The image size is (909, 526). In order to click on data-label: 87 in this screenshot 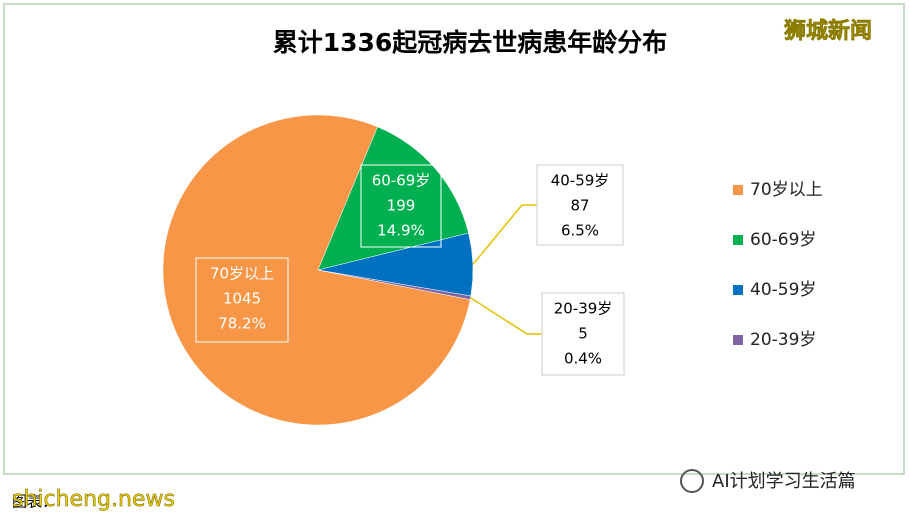, I will do `click(579, 206)`.